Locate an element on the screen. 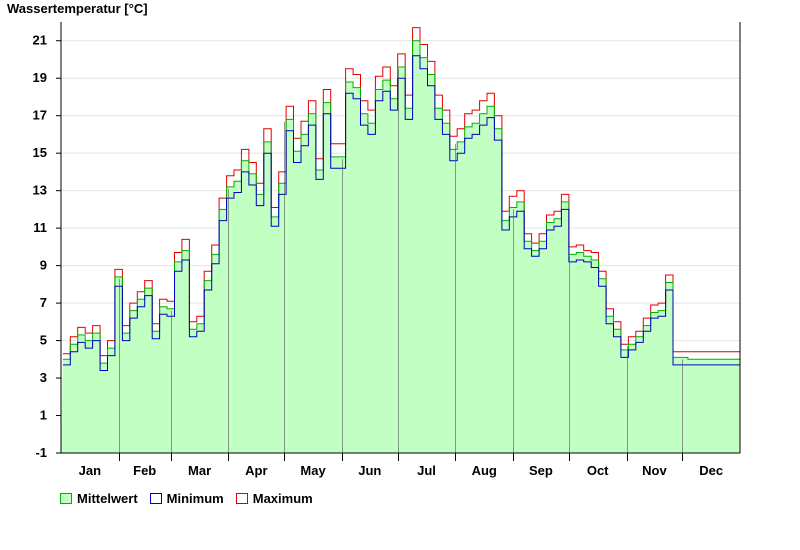 The image size is (800, 550). legend-swatch-maximum is located at coordinates (241, 498).